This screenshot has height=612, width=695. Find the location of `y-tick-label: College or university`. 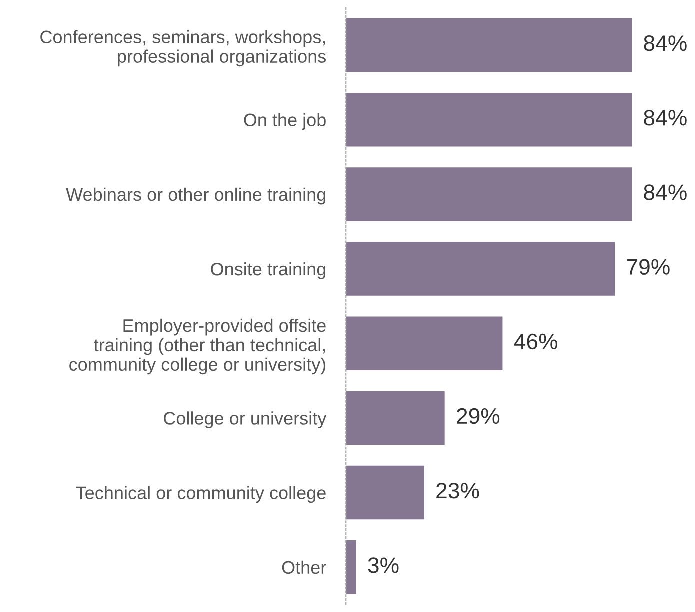

y-tick-label: College or university is located at coordinates (245, 420).